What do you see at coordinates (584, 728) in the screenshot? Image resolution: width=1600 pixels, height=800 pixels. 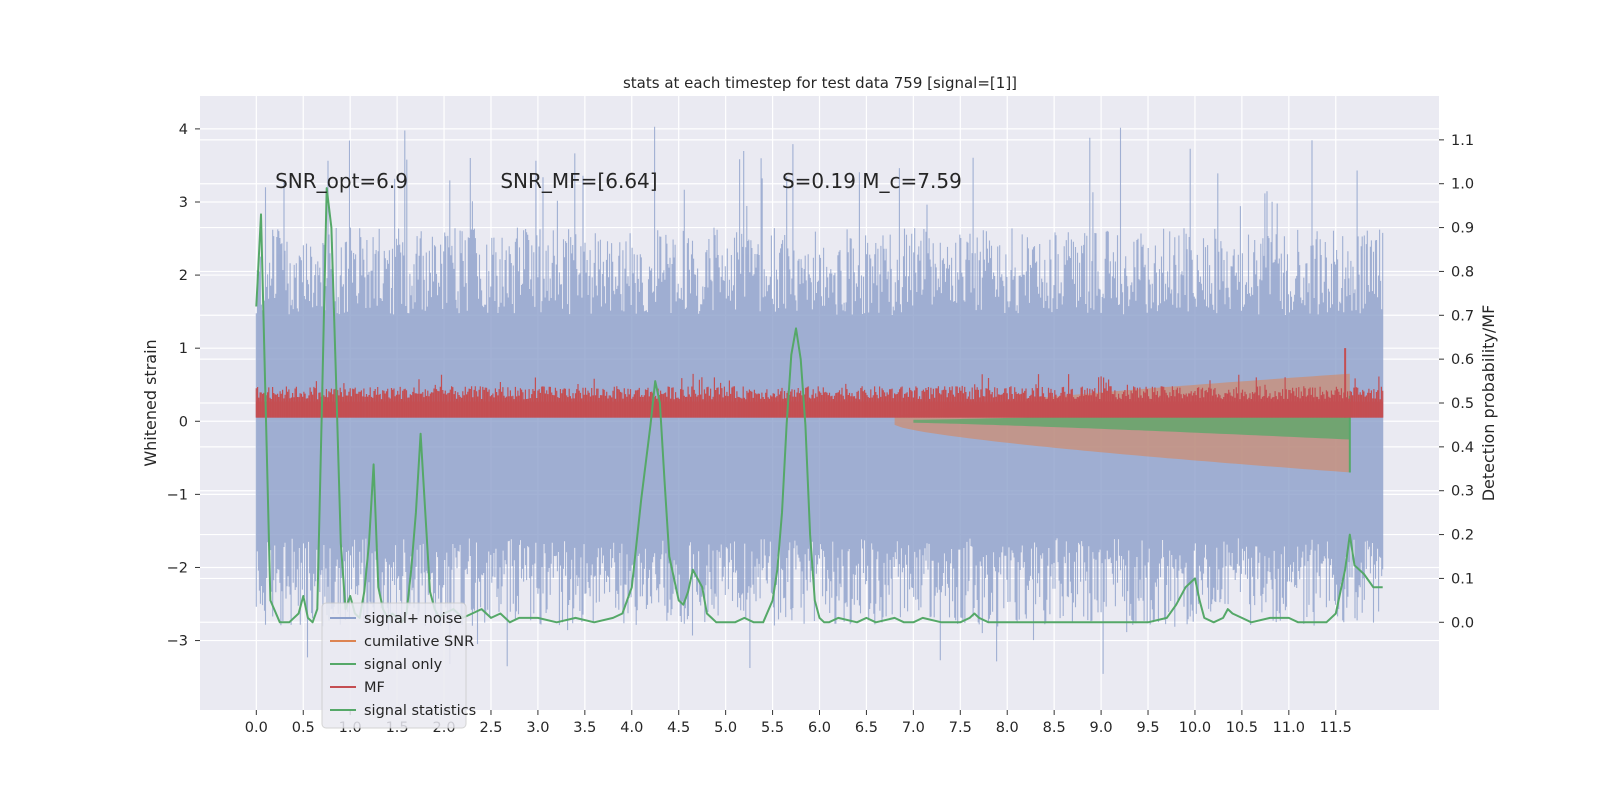 I see `x-tick-label: 3.5` at bounding box center [584, 728].